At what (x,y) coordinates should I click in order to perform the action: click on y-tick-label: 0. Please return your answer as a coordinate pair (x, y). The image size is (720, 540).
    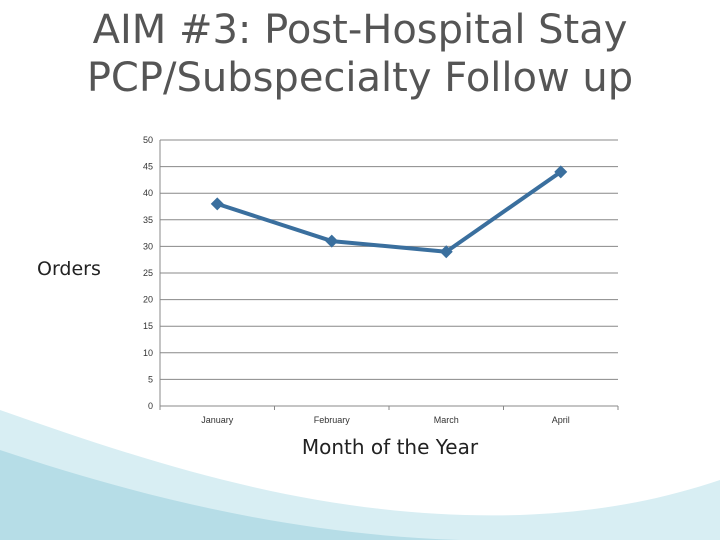
    Looking at the image, I should click on (150, 406).